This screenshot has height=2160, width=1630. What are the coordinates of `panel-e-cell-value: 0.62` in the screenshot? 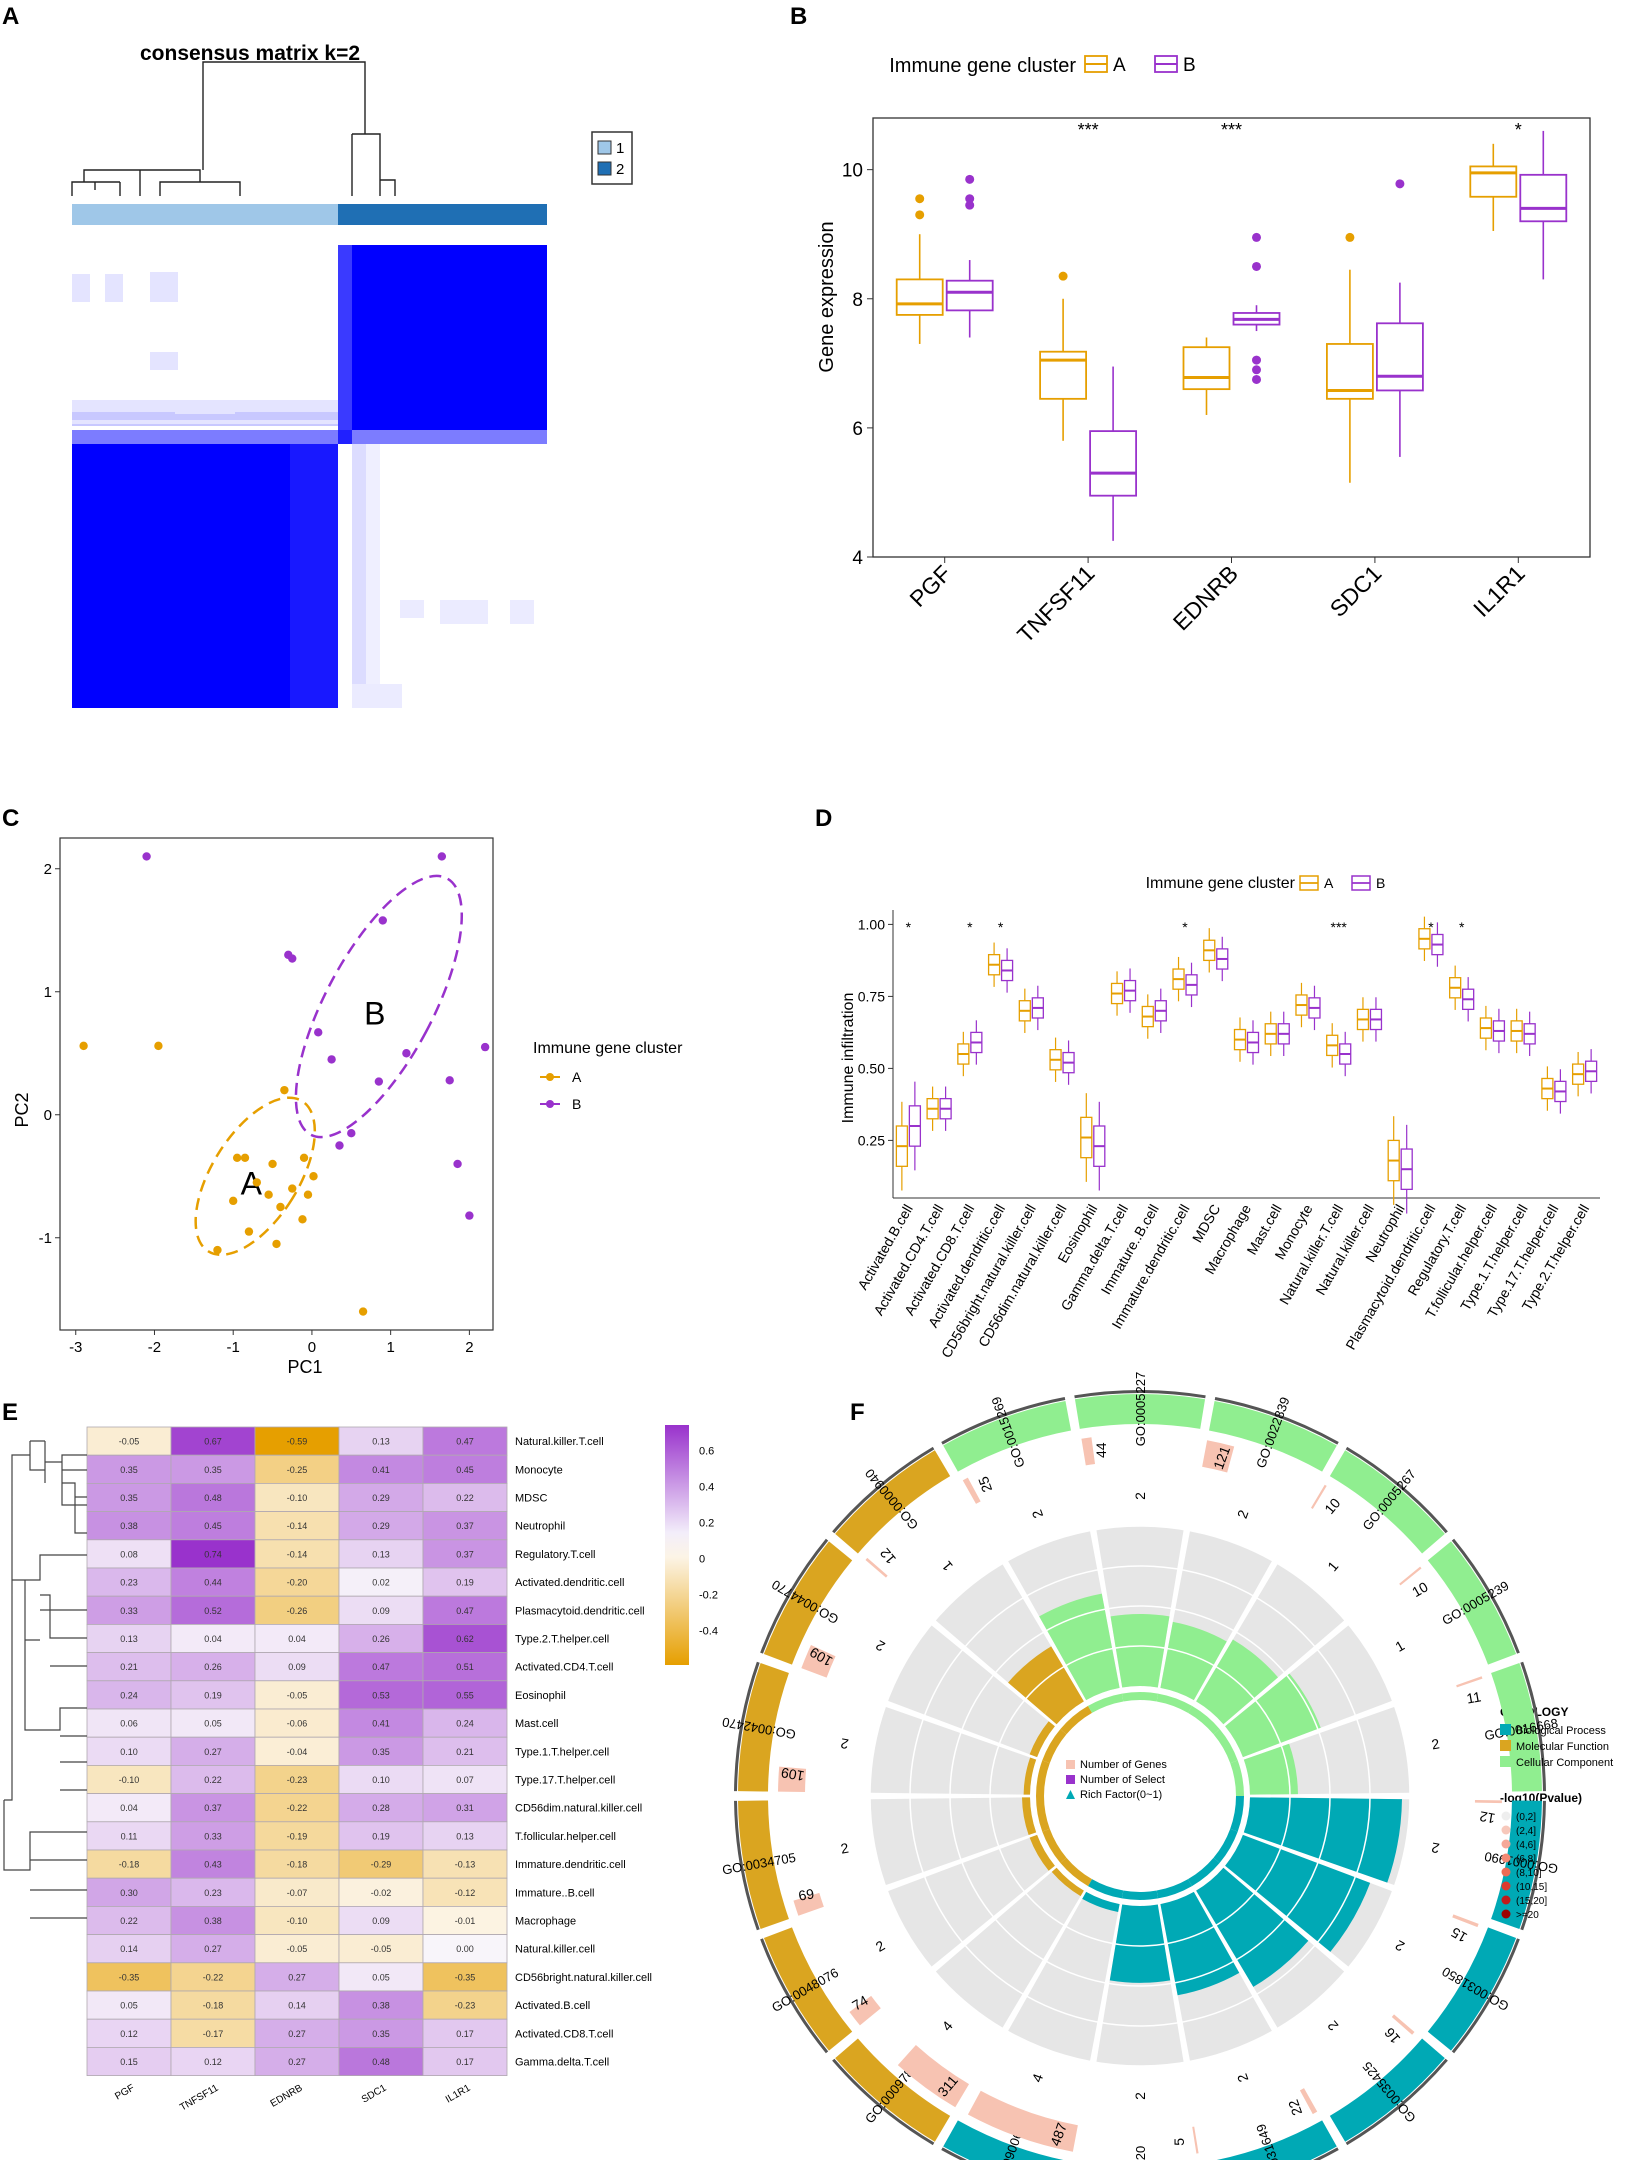 It's located at (465, 1639).